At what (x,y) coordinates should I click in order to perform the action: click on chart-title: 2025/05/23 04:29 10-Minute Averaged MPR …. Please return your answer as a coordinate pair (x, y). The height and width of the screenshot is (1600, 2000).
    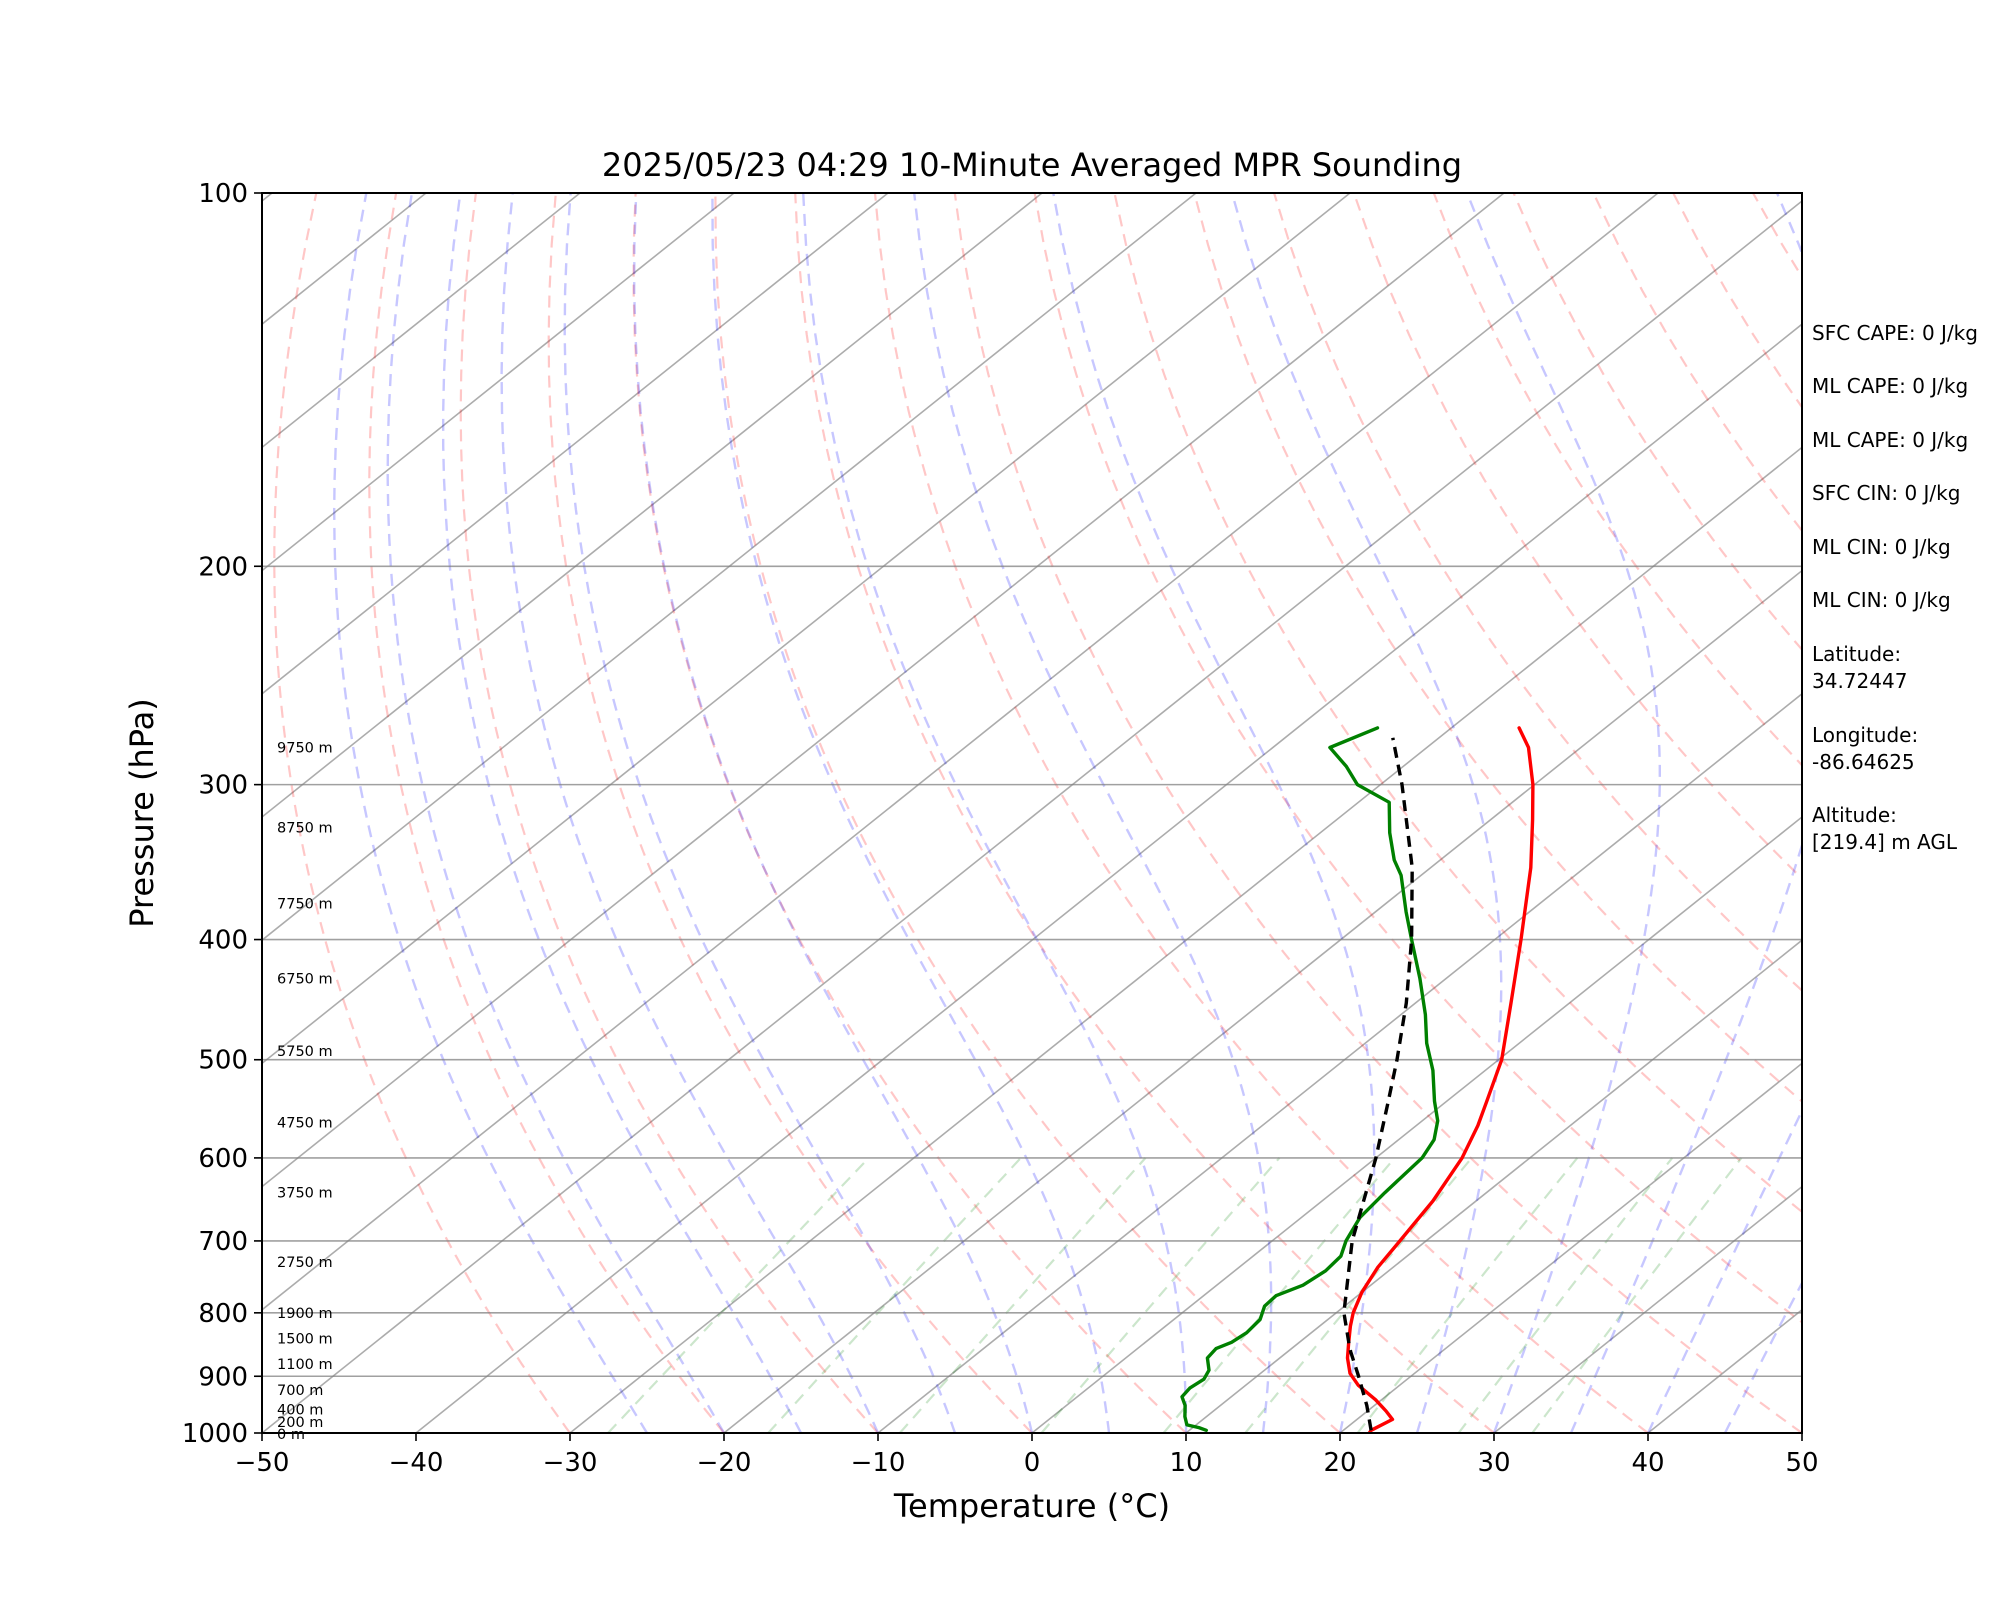
    Looking at the image, I should click on (1032, 165).